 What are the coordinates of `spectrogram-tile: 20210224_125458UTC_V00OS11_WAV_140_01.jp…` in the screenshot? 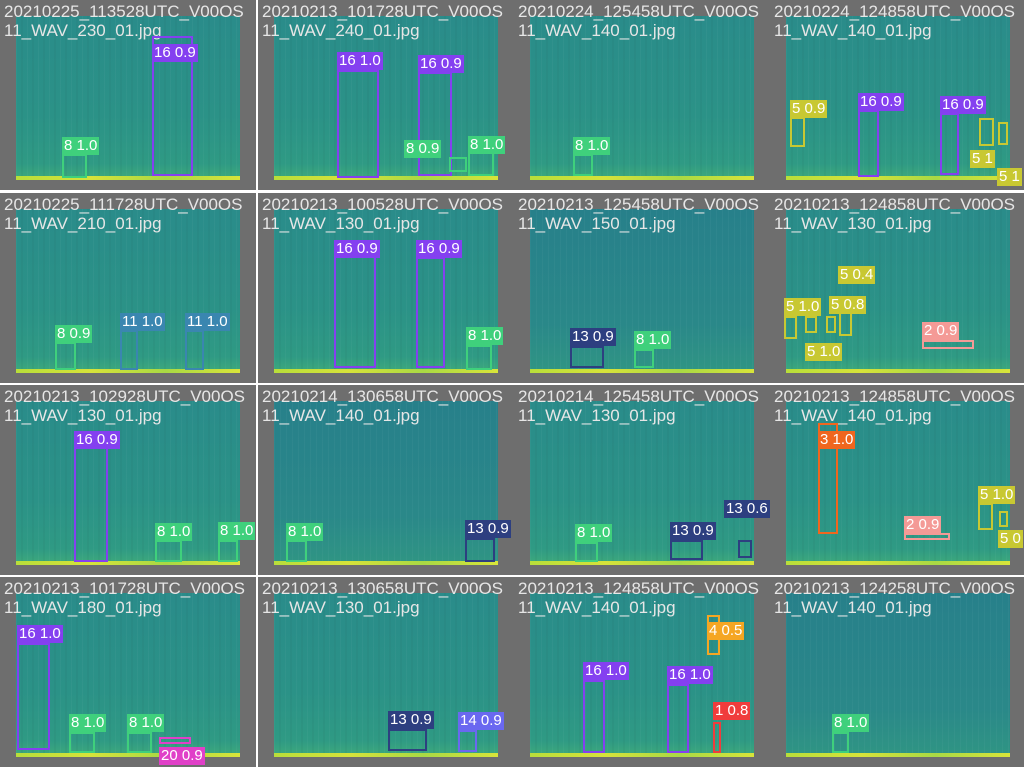 It's located at (642, 95).